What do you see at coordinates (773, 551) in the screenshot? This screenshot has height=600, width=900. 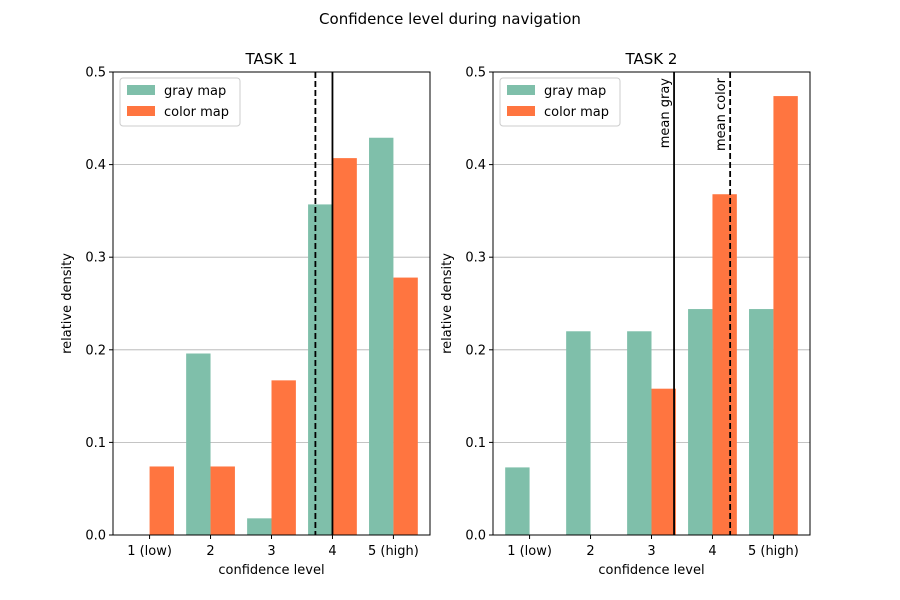 I see `chart-2-xtick-label: 5 (high)` at bounding box center [773, 551].